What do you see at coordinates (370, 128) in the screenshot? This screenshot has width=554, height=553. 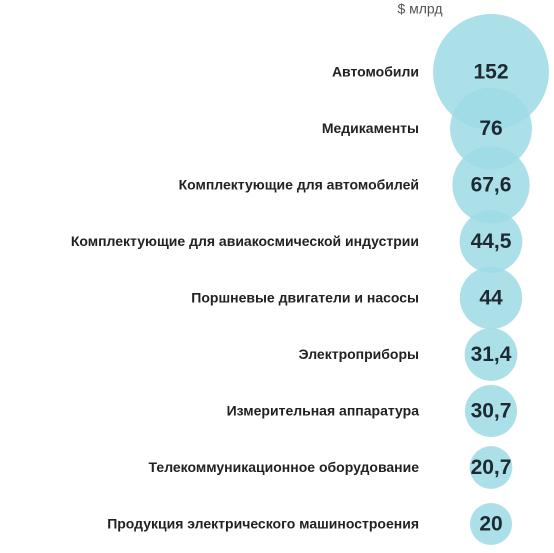 I see `category-label: Медикаменты` at bounding box center [370, 128].